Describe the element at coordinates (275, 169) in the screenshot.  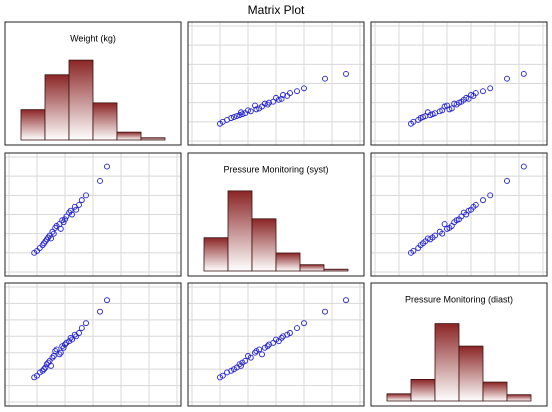
I see `panel-title: Pressure Monitoring (syst)` at that location.